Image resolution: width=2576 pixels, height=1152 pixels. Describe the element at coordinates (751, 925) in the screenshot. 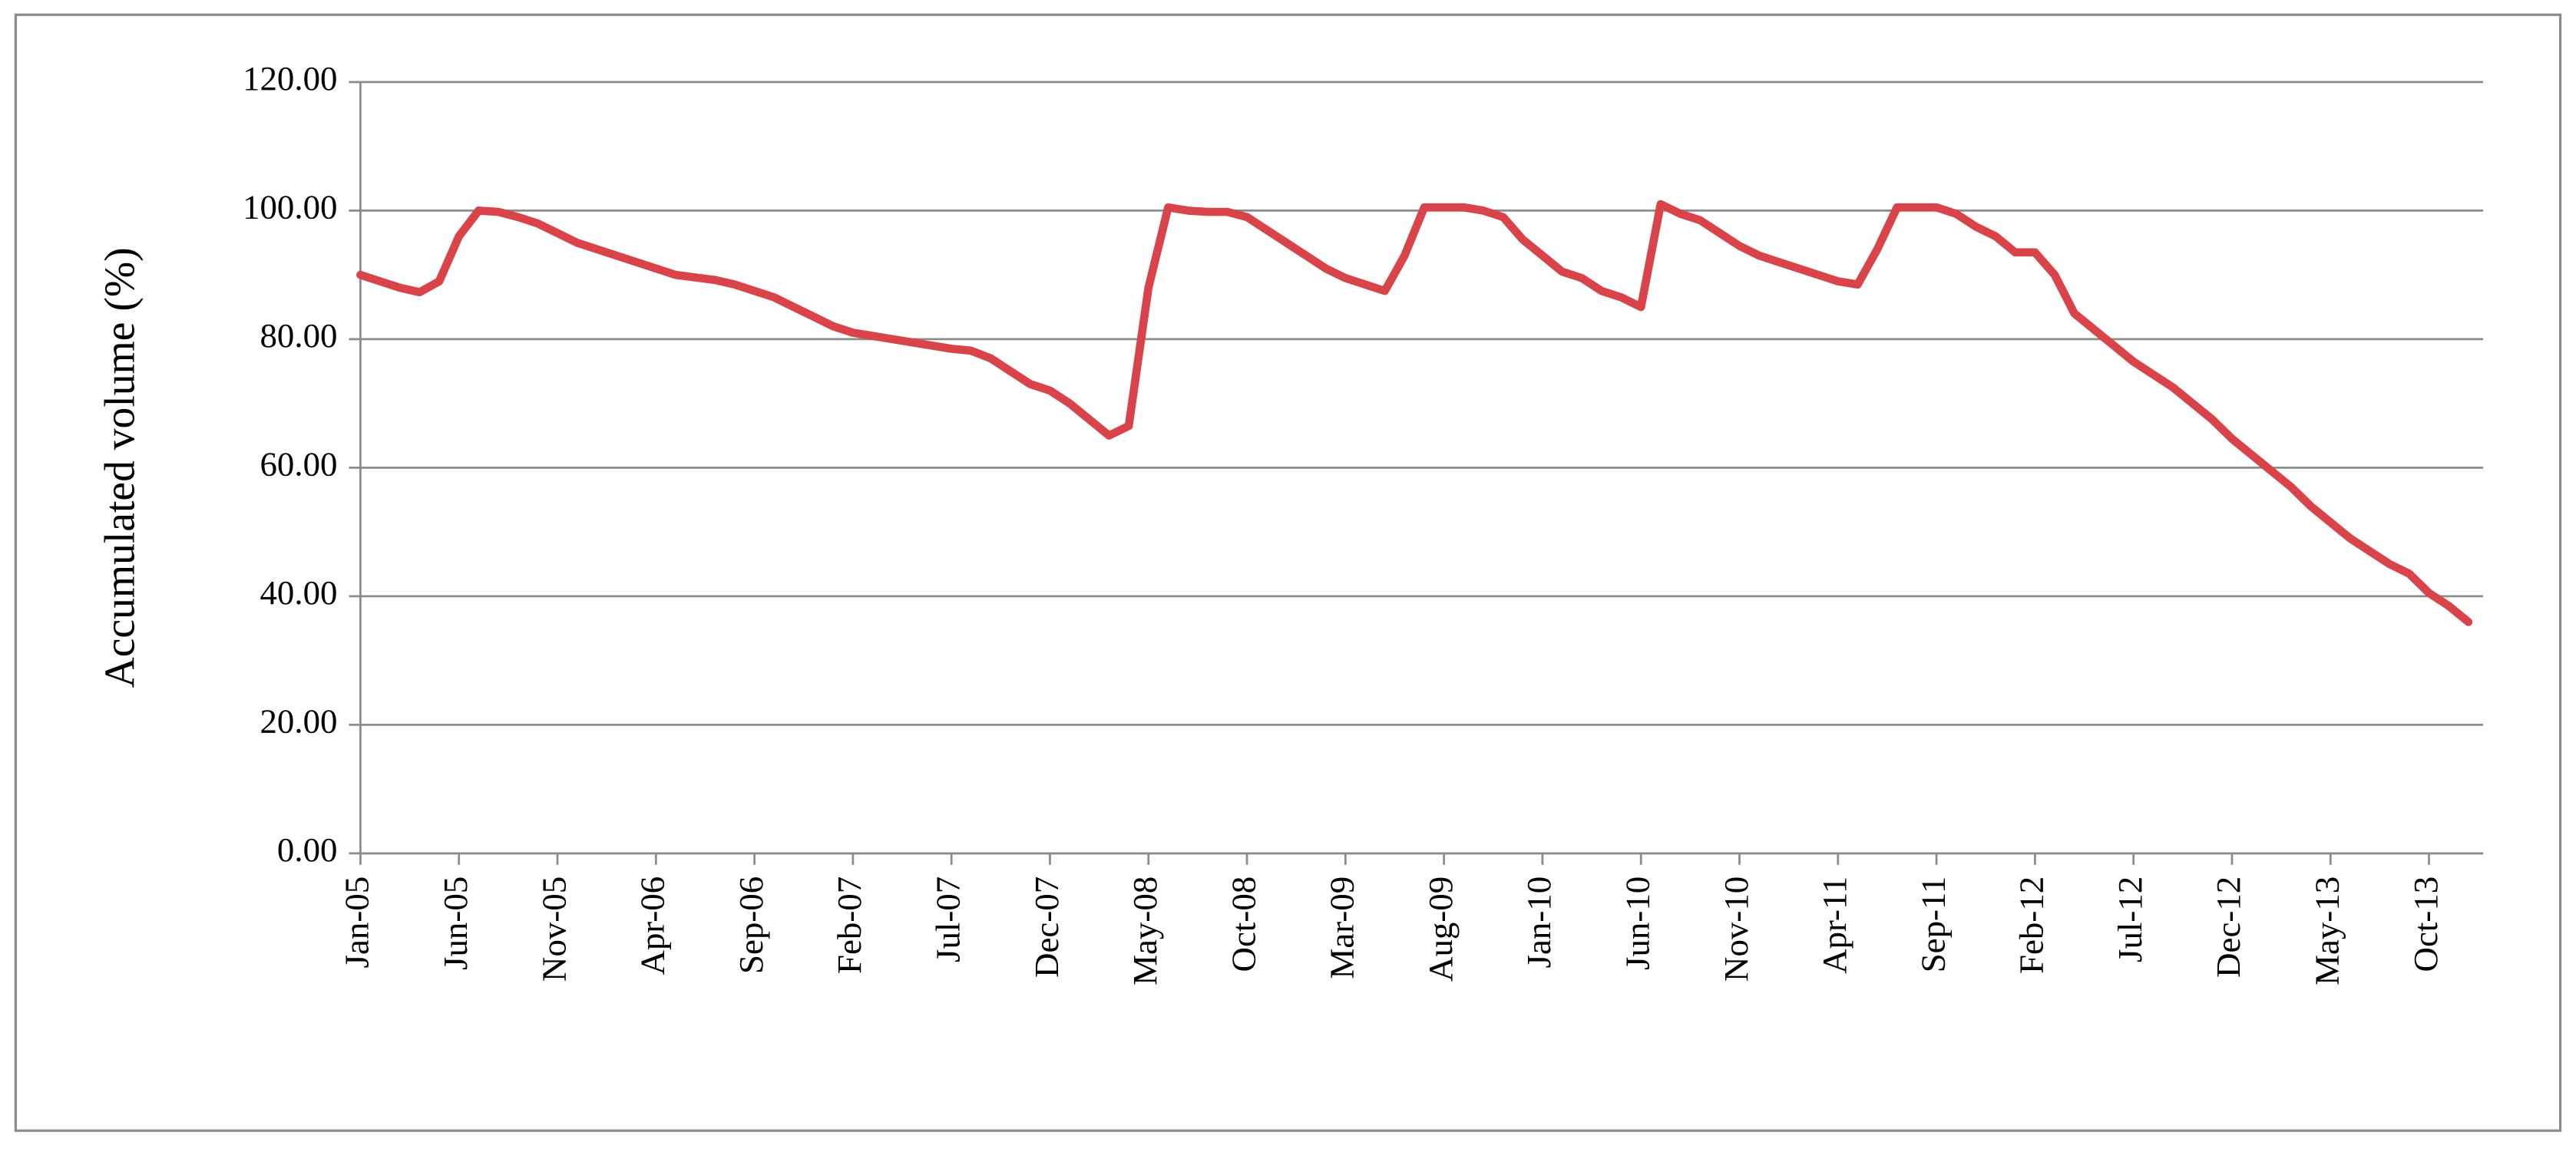

I see `x-tick-label: Sep-06` at that location.